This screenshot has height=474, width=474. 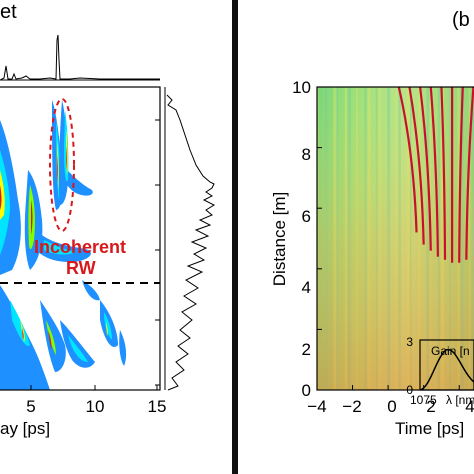 I want to click on left-x-ticks: 5 10 15, so click(x=96, y=406).